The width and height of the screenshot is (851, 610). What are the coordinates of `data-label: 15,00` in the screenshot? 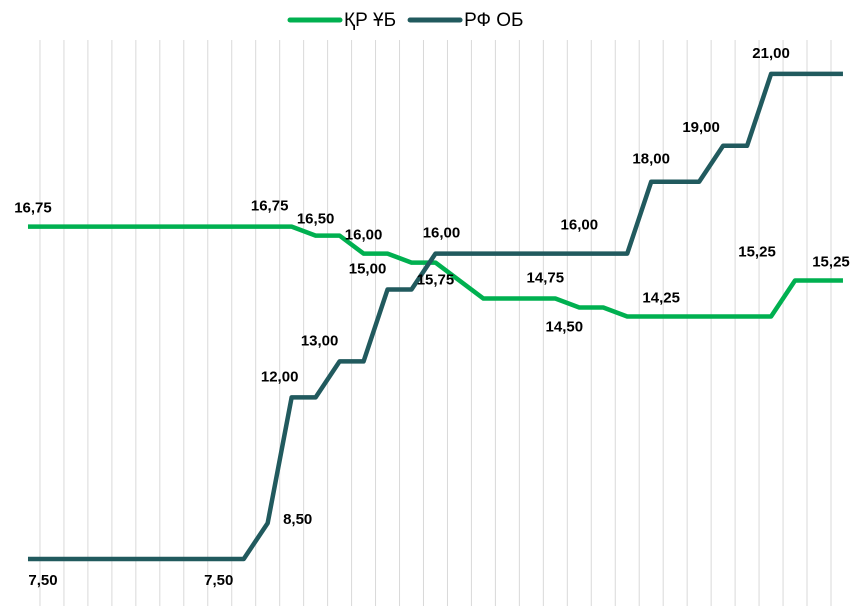 It's located at (368, 269).